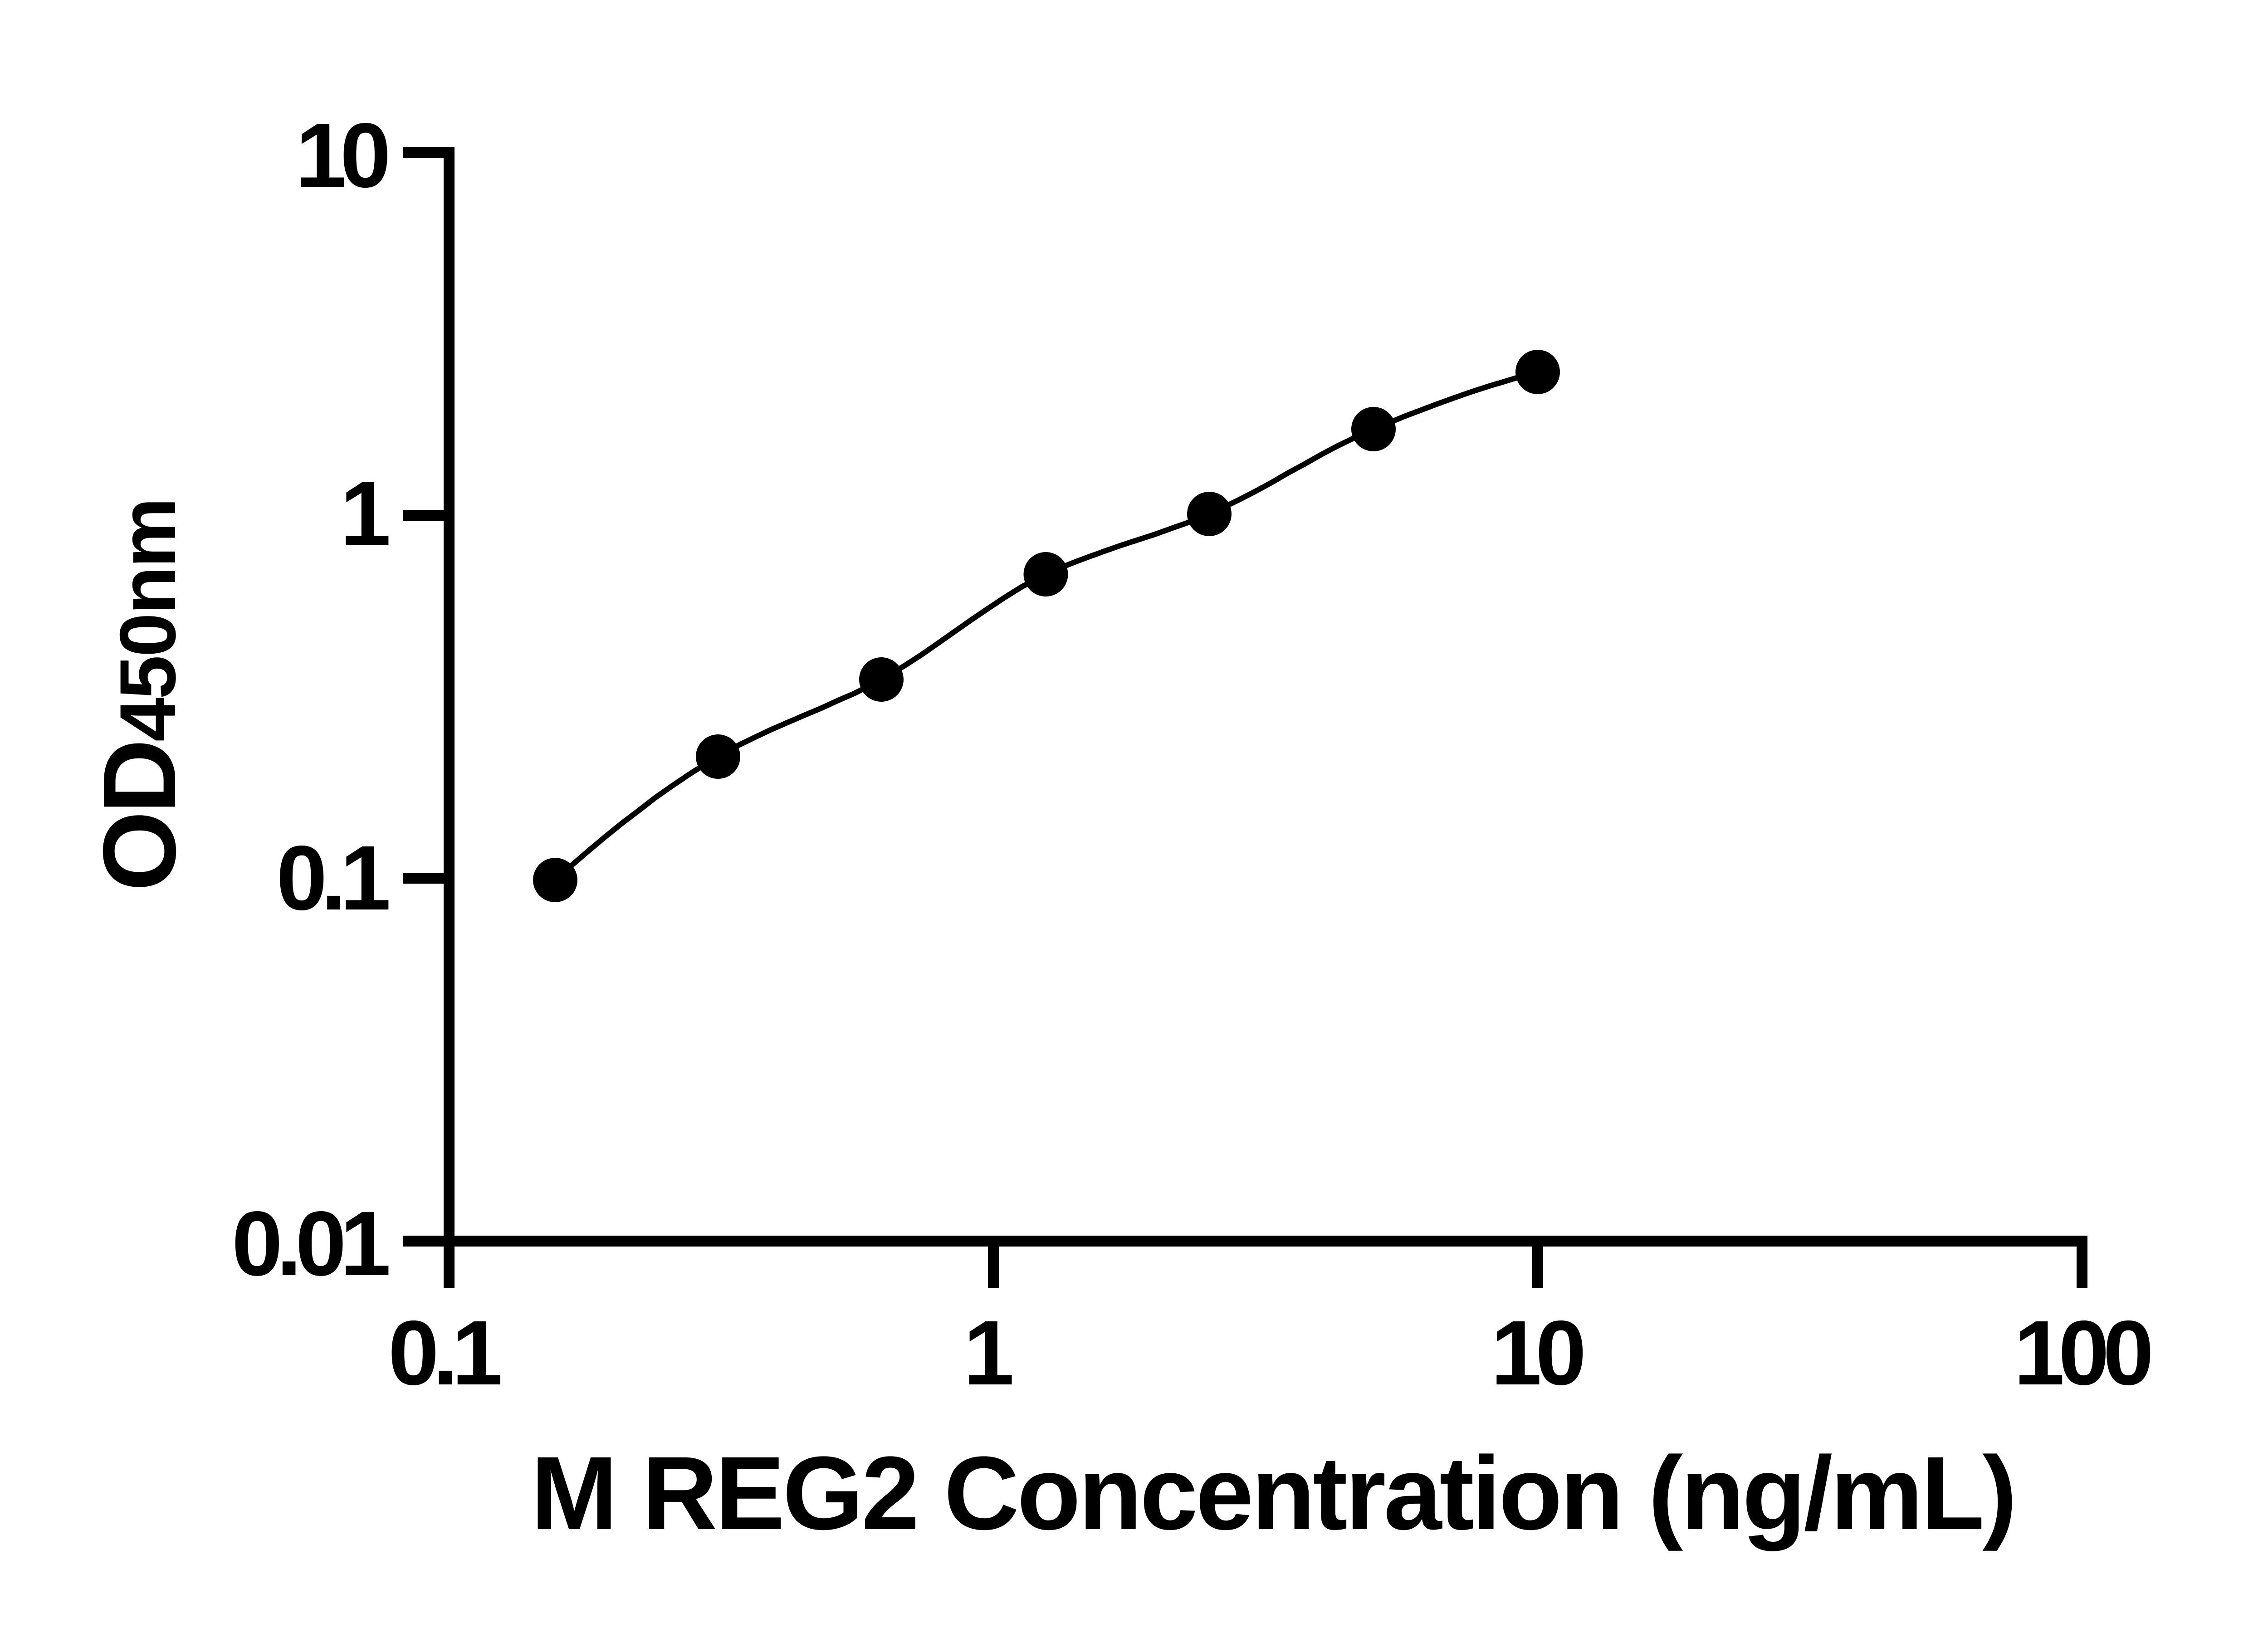 The image size is (2268, 1633). What do you see at coordinates (140, 695) in the screenshot?
I see `svg-text: OD450nm` at bounding box center [140, 695].